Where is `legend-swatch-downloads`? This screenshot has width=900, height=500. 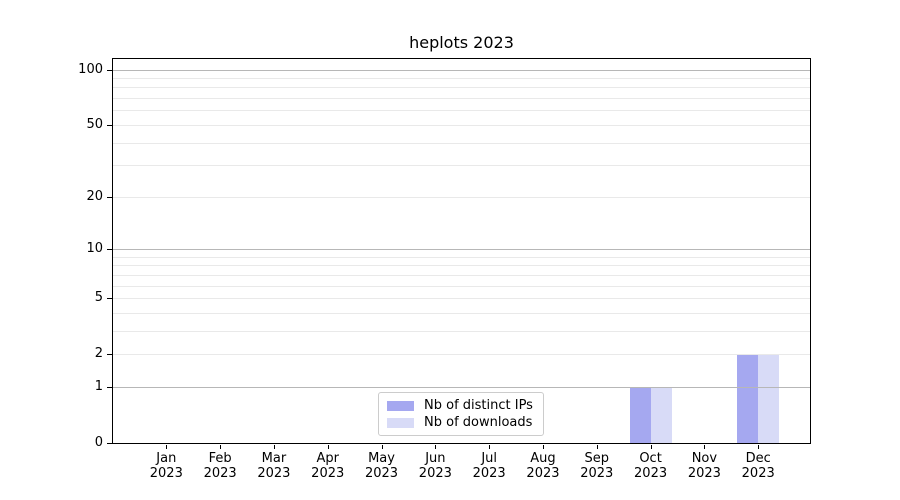
legend-swatch-downloads is located at coordinates (400, 422).